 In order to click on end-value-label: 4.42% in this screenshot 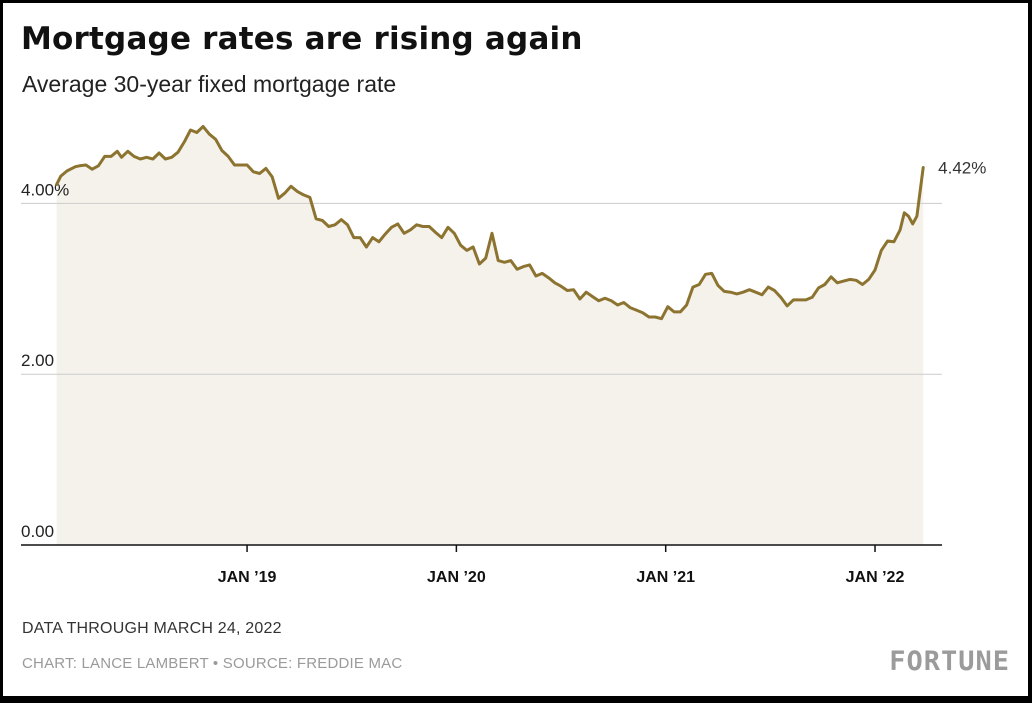, I will do `click(962, 168)`.